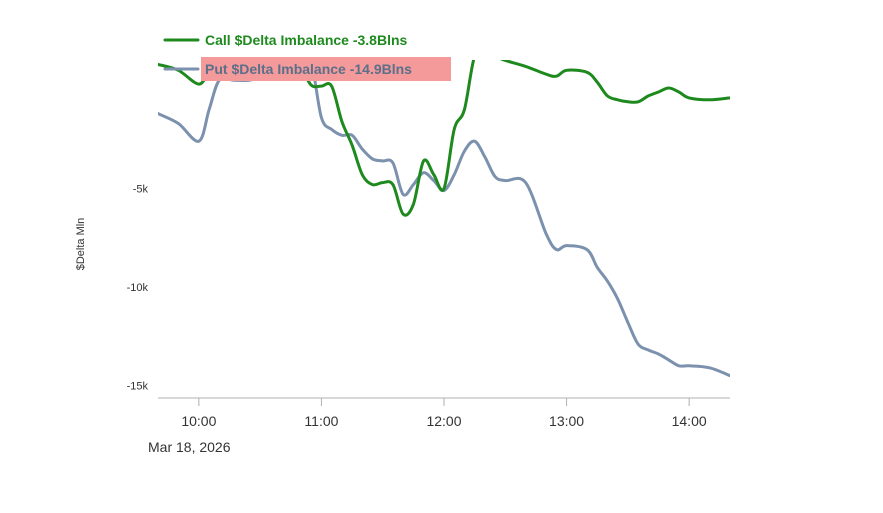  I want to click on x-tick-label: 11:00, so click(321, 421).